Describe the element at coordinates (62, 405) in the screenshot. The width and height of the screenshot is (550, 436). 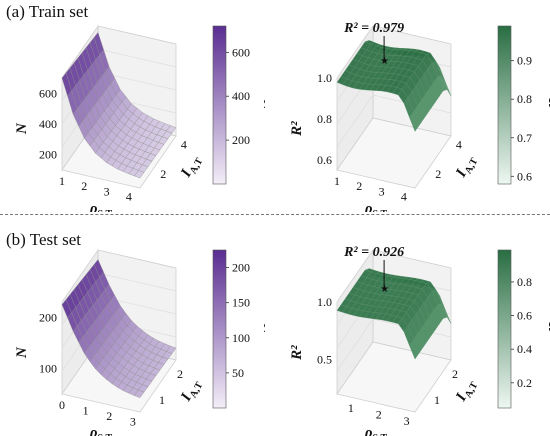
I see `x-tick-label: 0` at that location.